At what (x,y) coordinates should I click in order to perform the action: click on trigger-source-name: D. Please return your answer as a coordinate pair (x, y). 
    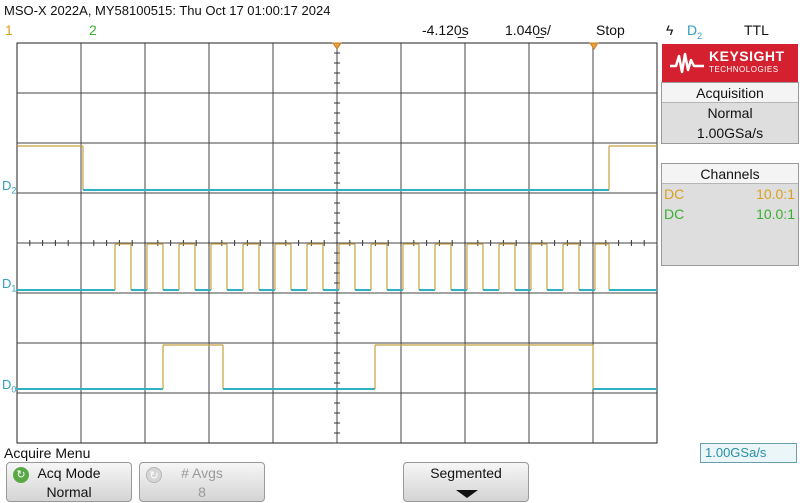
    Looking at the image, I should click on (692, 30).